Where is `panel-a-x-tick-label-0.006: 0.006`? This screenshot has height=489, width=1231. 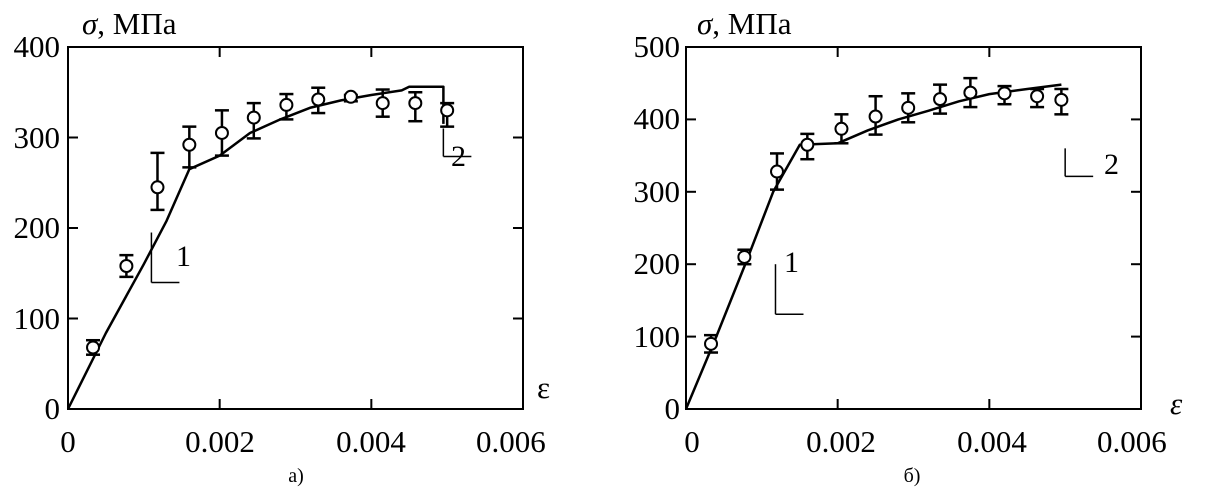
panel-a-x-tick-label-0.006: 0.006 is located at coordinates (511, 441).